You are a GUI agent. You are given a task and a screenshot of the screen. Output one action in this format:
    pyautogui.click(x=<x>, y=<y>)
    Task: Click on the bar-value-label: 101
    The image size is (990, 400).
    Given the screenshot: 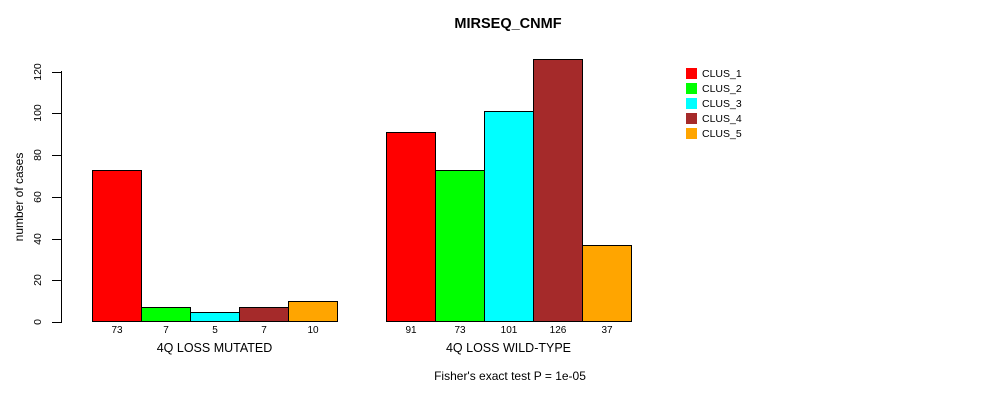 What is the action you would take?
    pyautogui.click(x=509, y=330)
    